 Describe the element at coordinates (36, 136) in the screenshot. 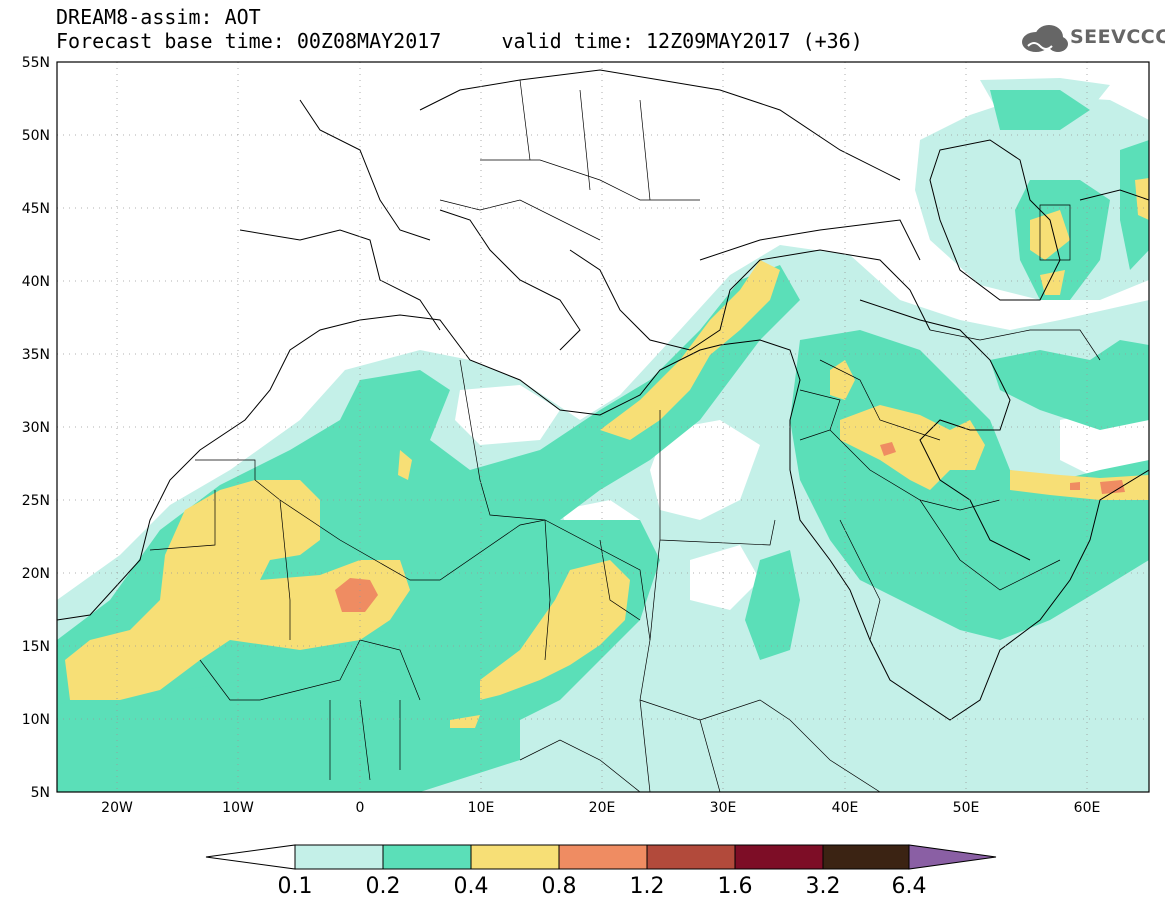

I see `lat-label: 50N` at that location.